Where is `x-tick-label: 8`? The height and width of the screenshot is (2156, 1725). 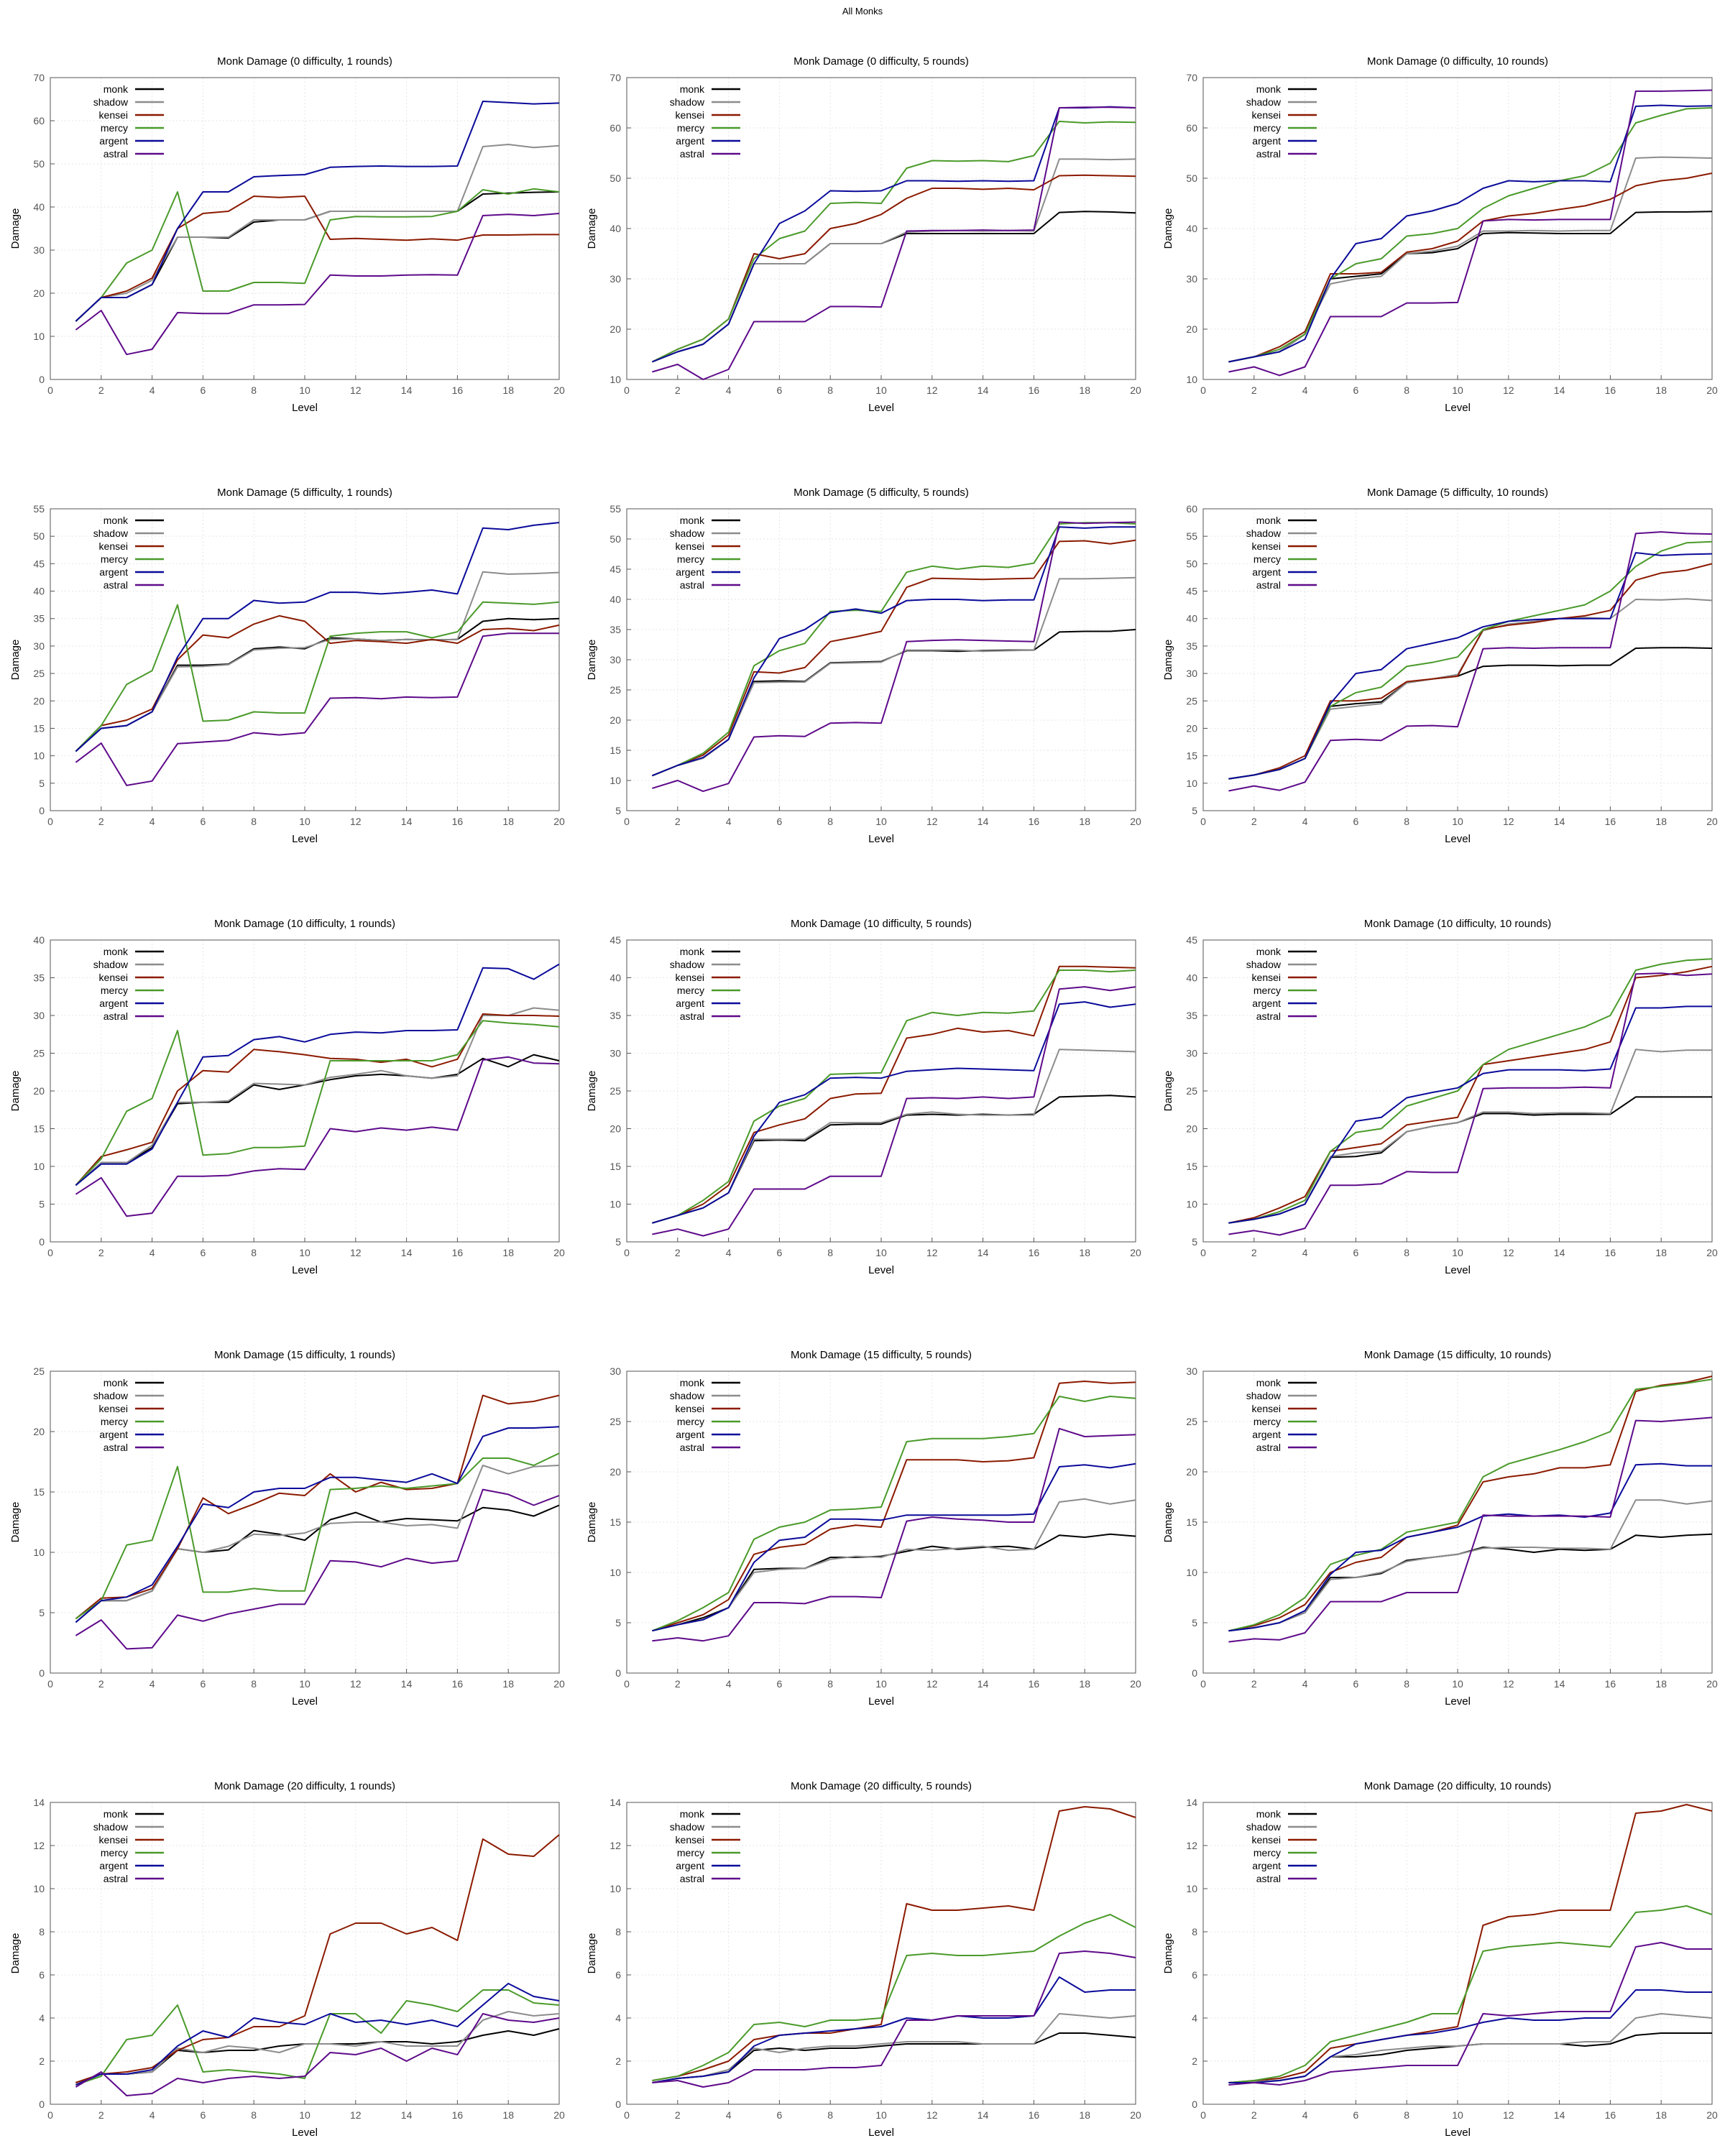
x-tick-label: 8 is located at coordinates (830, 821).